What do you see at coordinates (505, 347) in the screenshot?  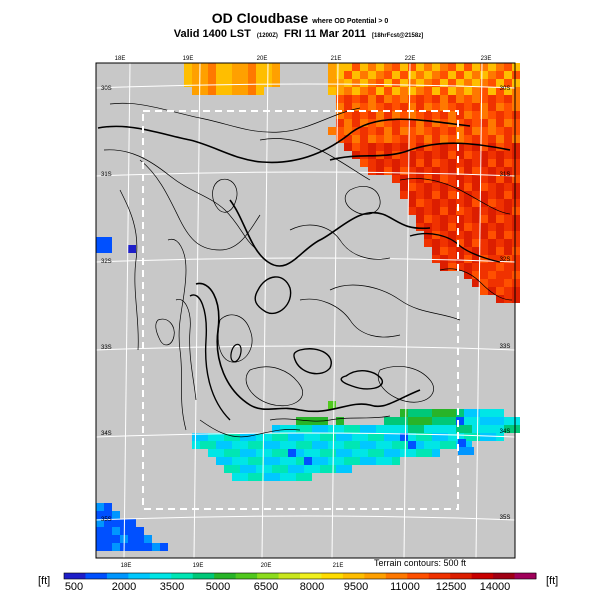 I see `right-latitude-label: 33S` at bounding box center [505, 347].